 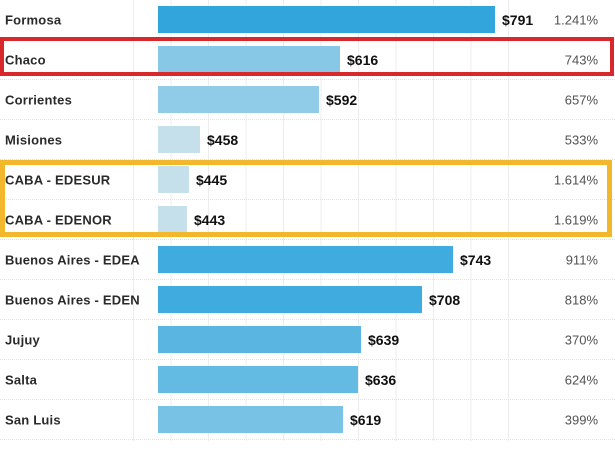 I want to click on category-label: Jujuy, so click(x=22, y=339).